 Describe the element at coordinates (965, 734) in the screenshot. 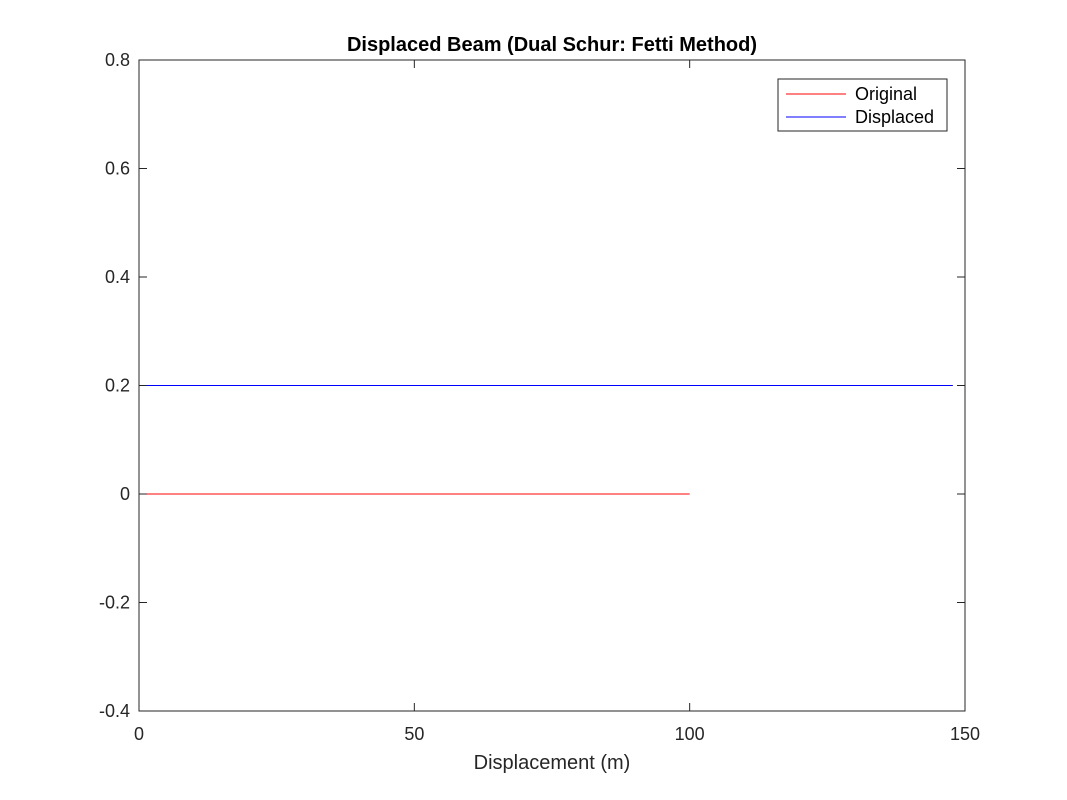

I see `x-tick-label: 150` at that location.